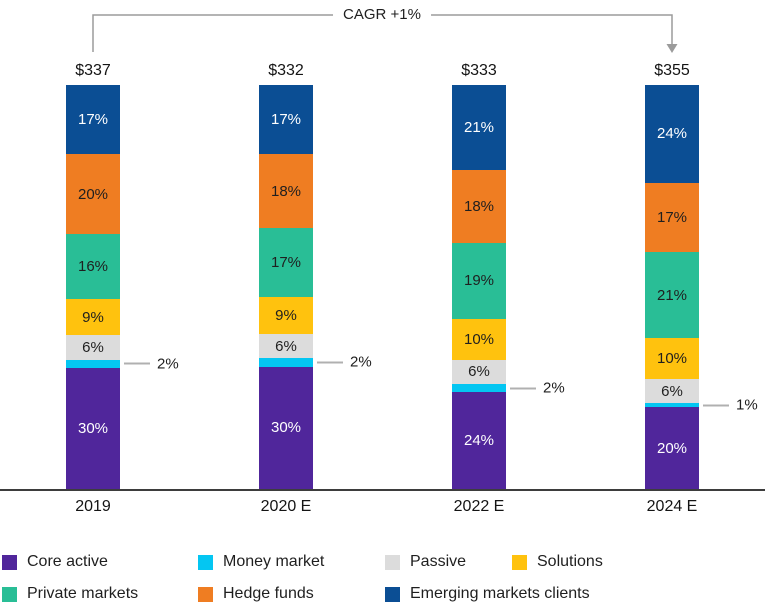 The width and height of the screenshot is (765, 610). I want to click on legend-item: Emerging markets clients, so click(487, 593).